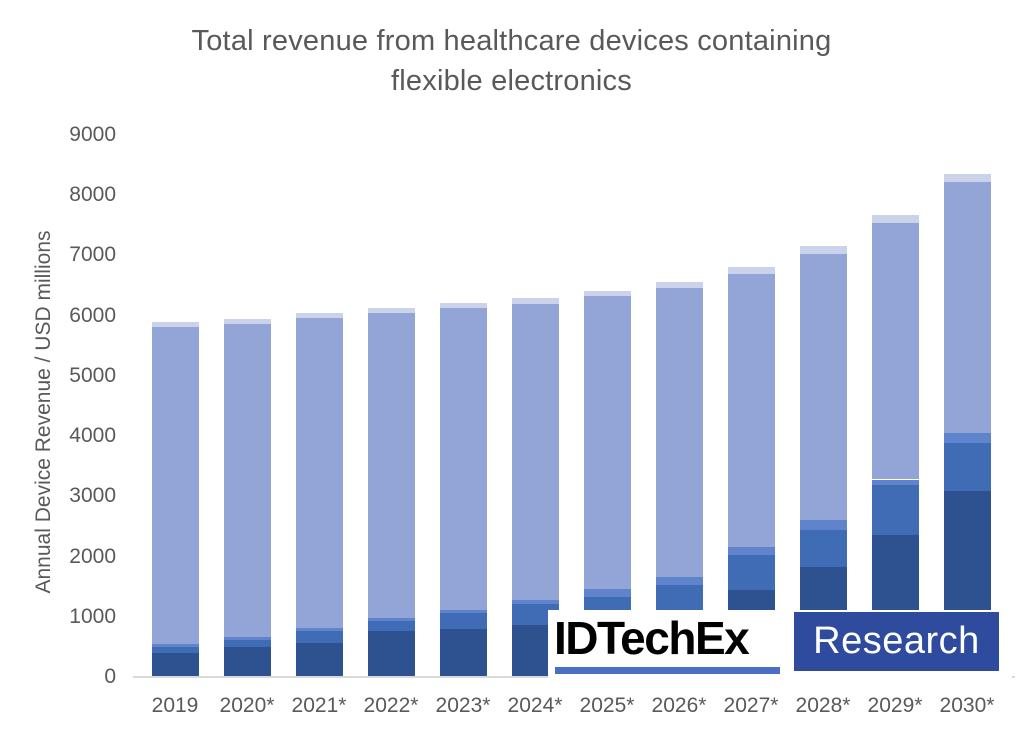  What do you see at coordinates (823, 705) in the screenshot?
I see `x-tick-label: 2028*` at bounding box center [823, 705].